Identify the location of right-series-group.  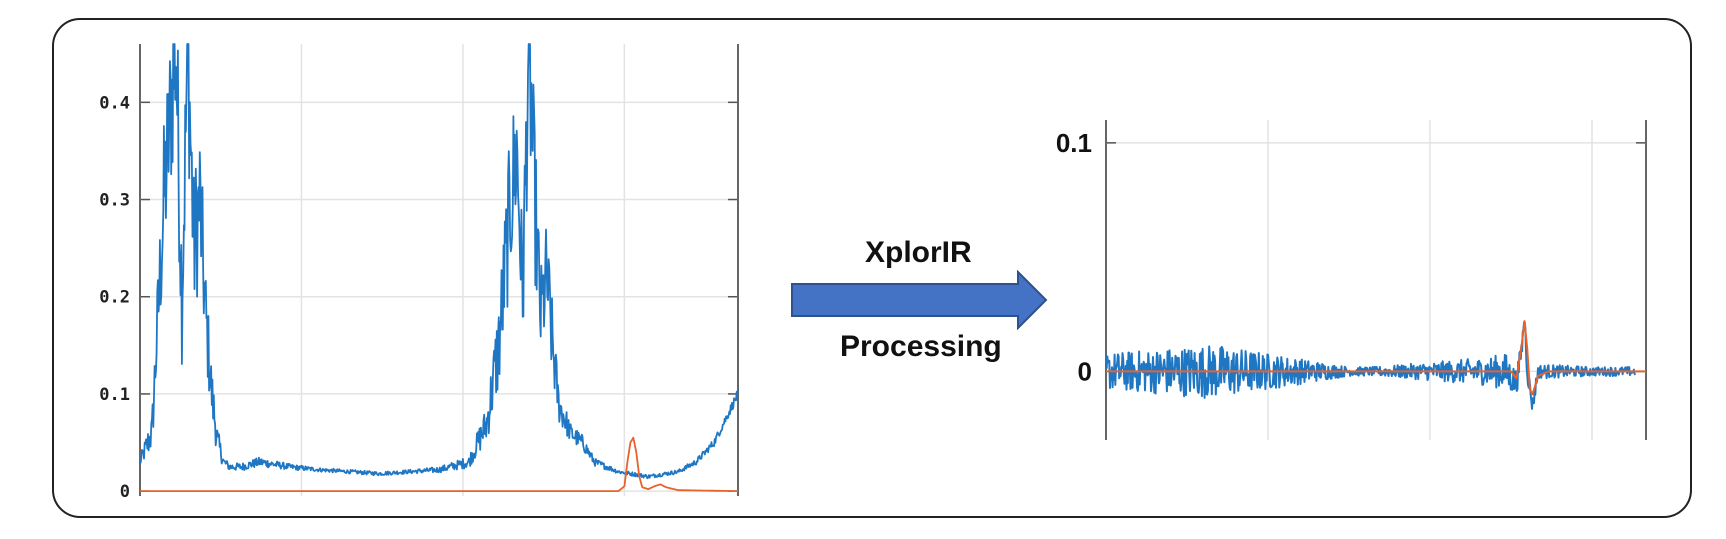
(1376, 365).